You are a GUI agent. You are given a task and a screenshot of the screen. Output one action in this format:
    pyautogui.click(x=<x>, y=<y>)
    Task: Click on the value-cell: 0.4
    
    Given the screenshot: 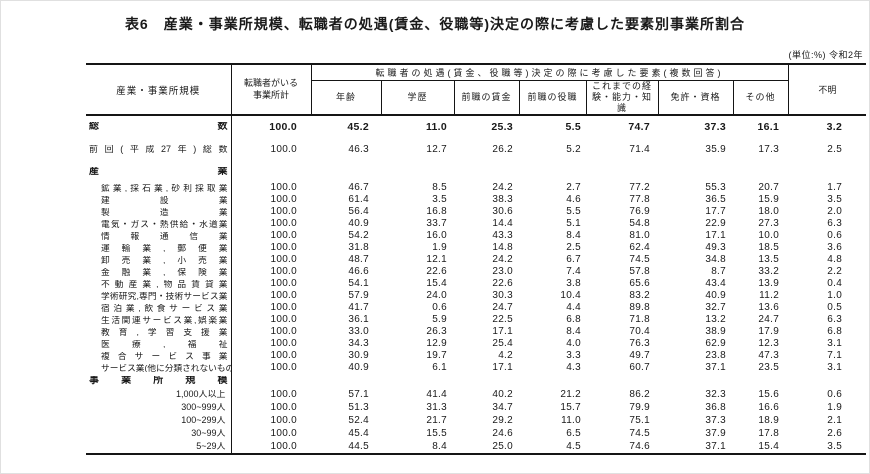 What is the action you would take?
    pyautogui.click(x=835, y=283)
    